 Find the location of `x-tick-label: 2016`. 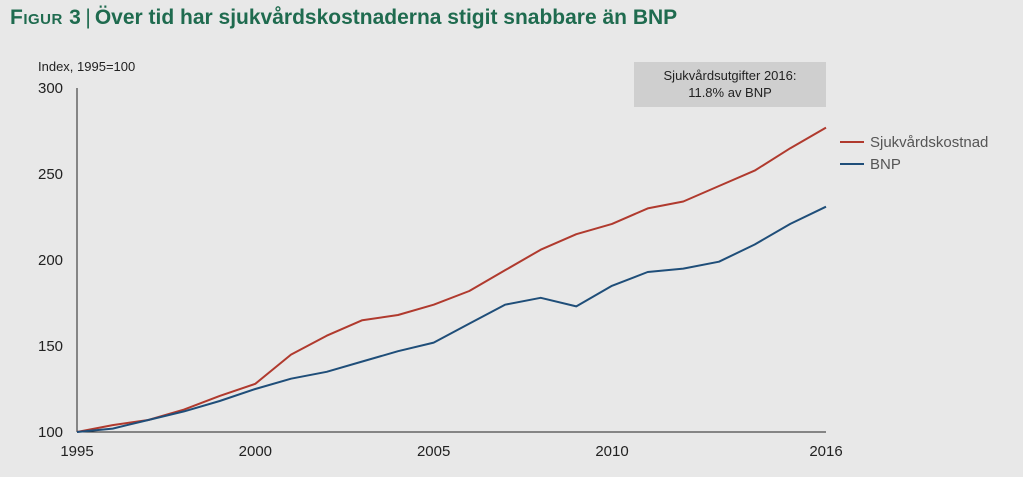

x-tick-label: 2016 is located at coordinates (825, 451).